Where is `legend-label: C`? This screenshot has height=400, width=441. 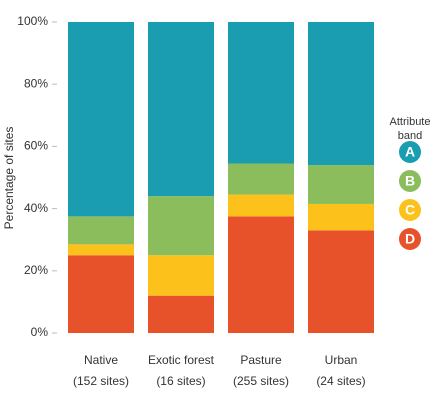 legend-label: C is located at coordinates (410, 210).